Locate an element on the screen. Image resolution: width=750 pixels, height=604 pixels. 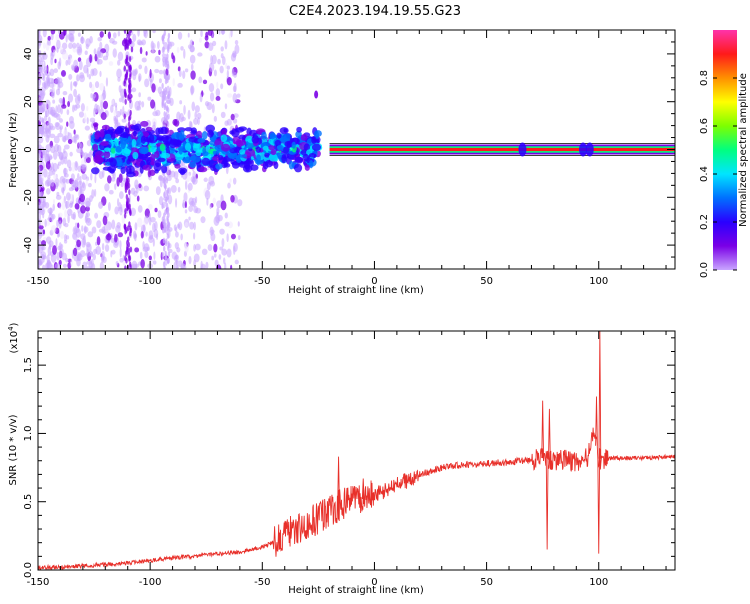
spectrogram-x-axis-label: Height of straight line (km) is located at coordinates (356, 290).